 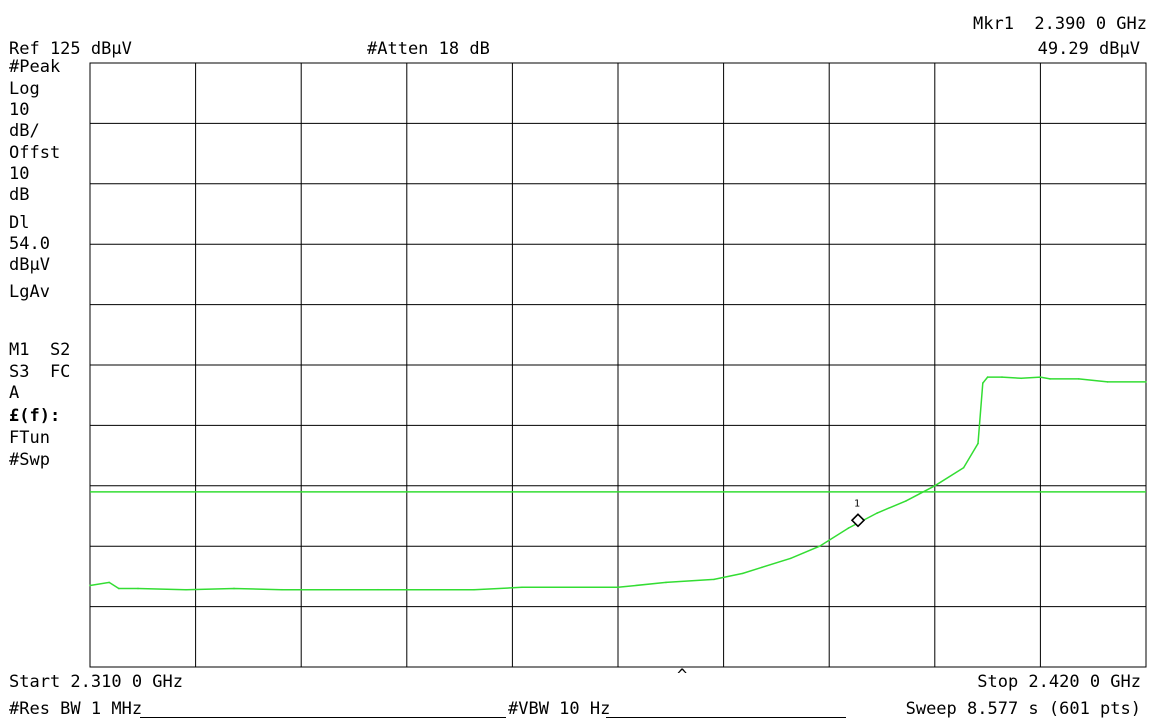 What do you see at coordinates (35, 153) in the screenshot?
I see `offset-label: Offst` at bounding box center [35, 153].